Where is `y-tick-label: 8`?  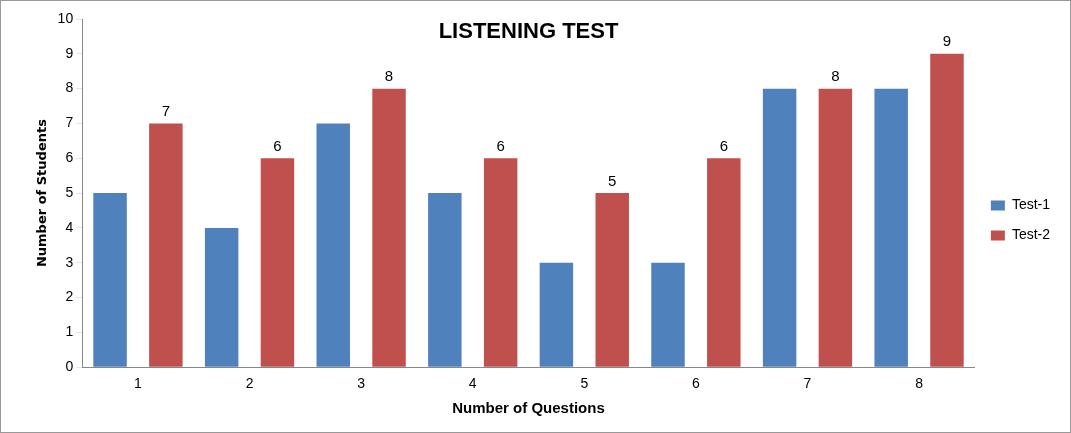 y-tick-label: 8 is located at coordinates (69, 87).